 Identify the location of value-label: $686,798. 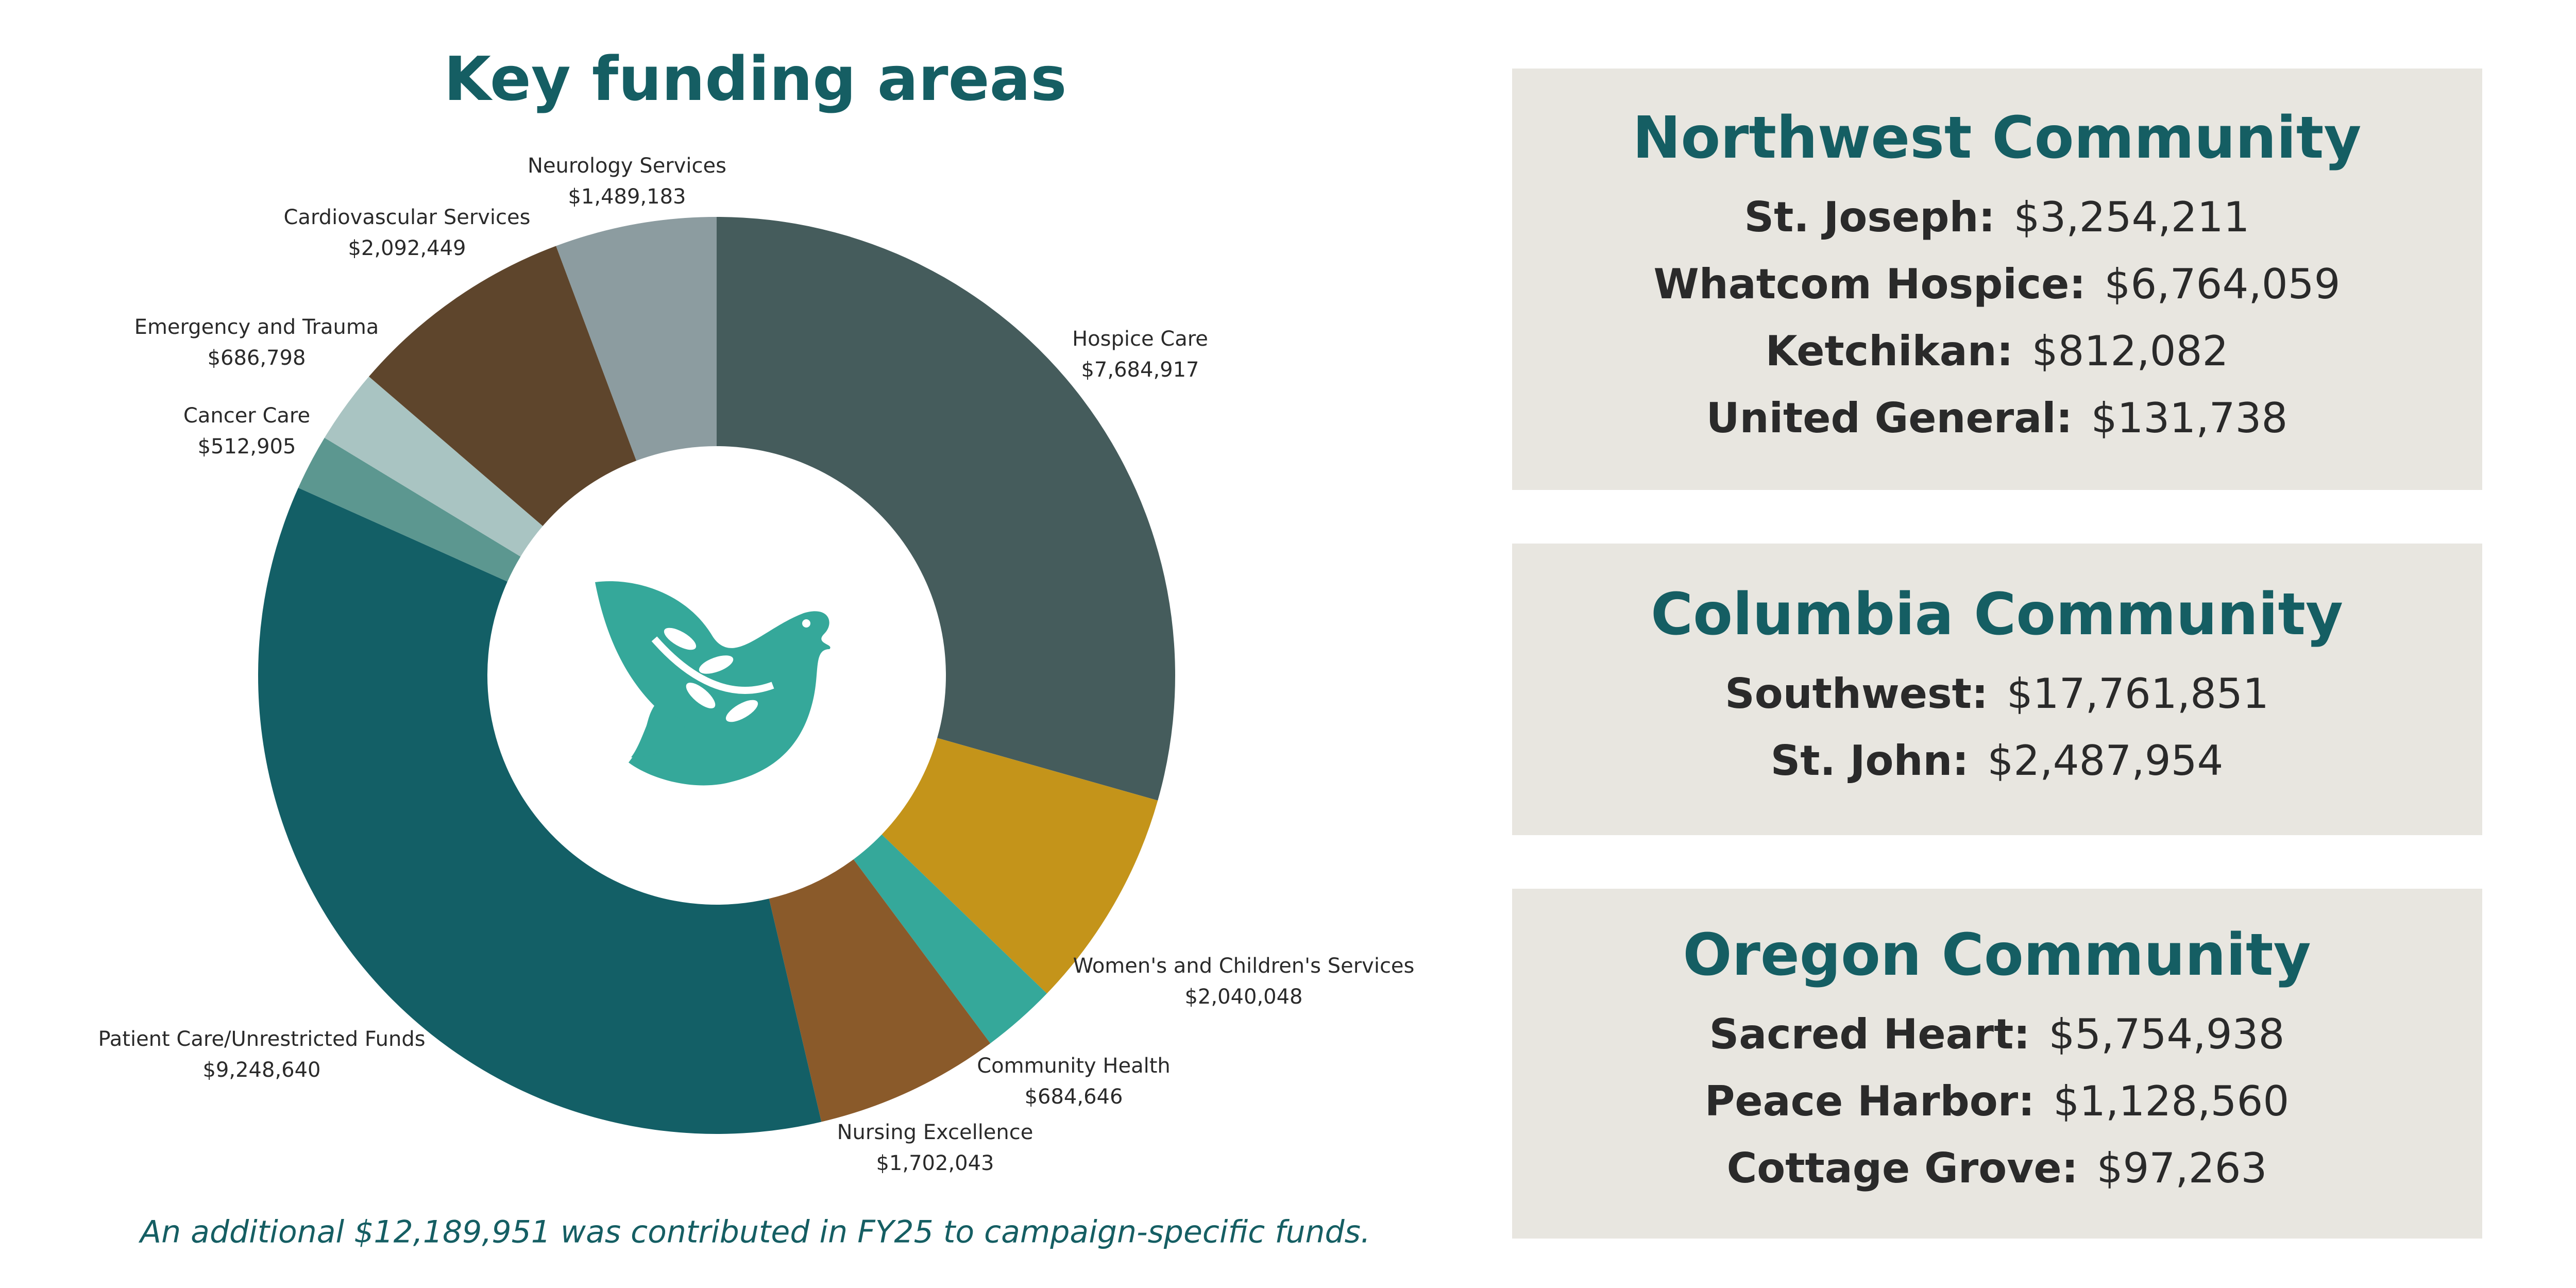
(257, 358).